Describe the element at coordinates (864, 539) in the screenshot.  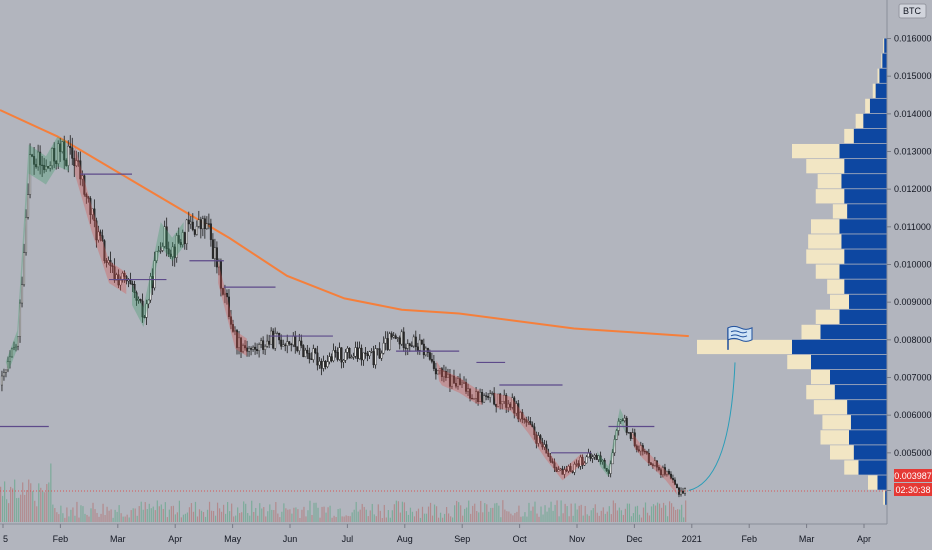
I see `time-tick-label: Apr` at that location.